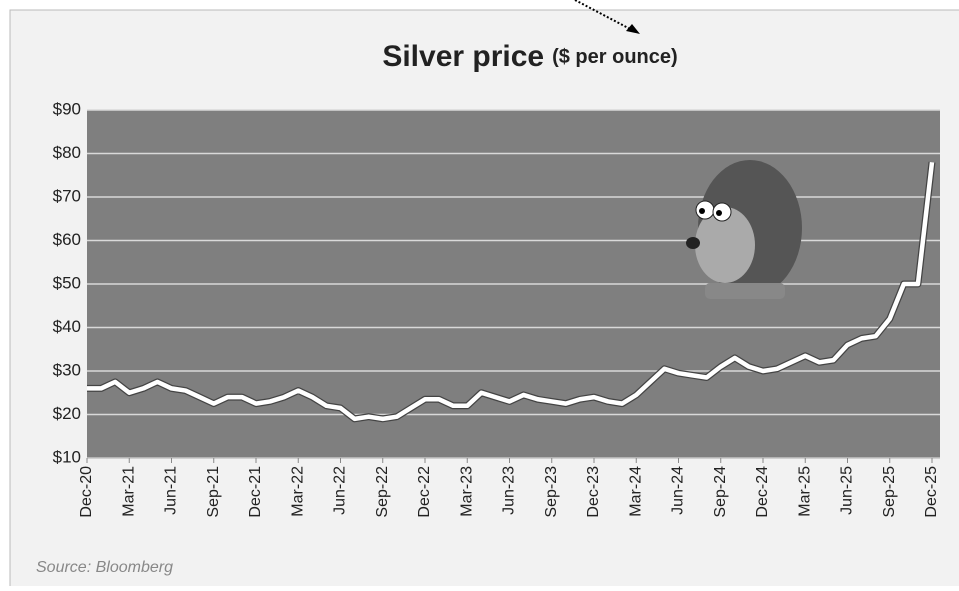 The height and width of the screenshot is (591, 959). Describe the element at coordinates (693, 243) in the screenshot. I see `nose` at that location.